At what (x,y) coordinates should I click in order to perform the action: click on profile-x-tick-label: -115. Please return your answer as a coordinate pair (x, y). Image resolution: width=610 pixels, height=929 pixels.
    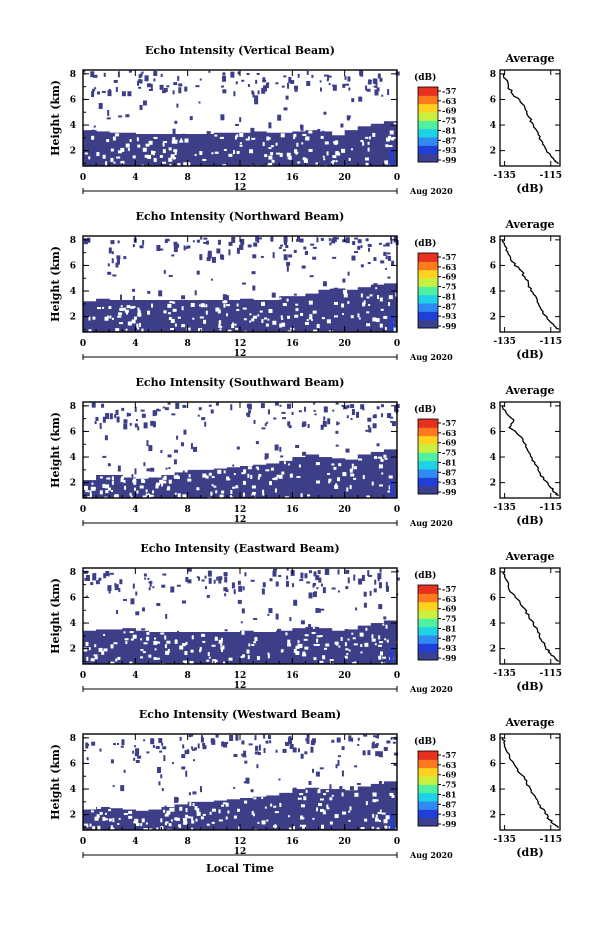
    Looking at the image, I should click on (551, 176).